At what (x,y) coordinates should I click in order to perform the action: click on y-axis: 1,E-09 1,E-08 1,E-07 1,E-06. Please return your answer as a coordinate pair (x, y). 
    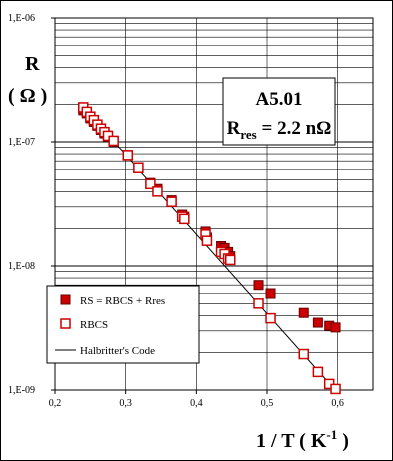
    Looking at the image, I should click on (31, 204).